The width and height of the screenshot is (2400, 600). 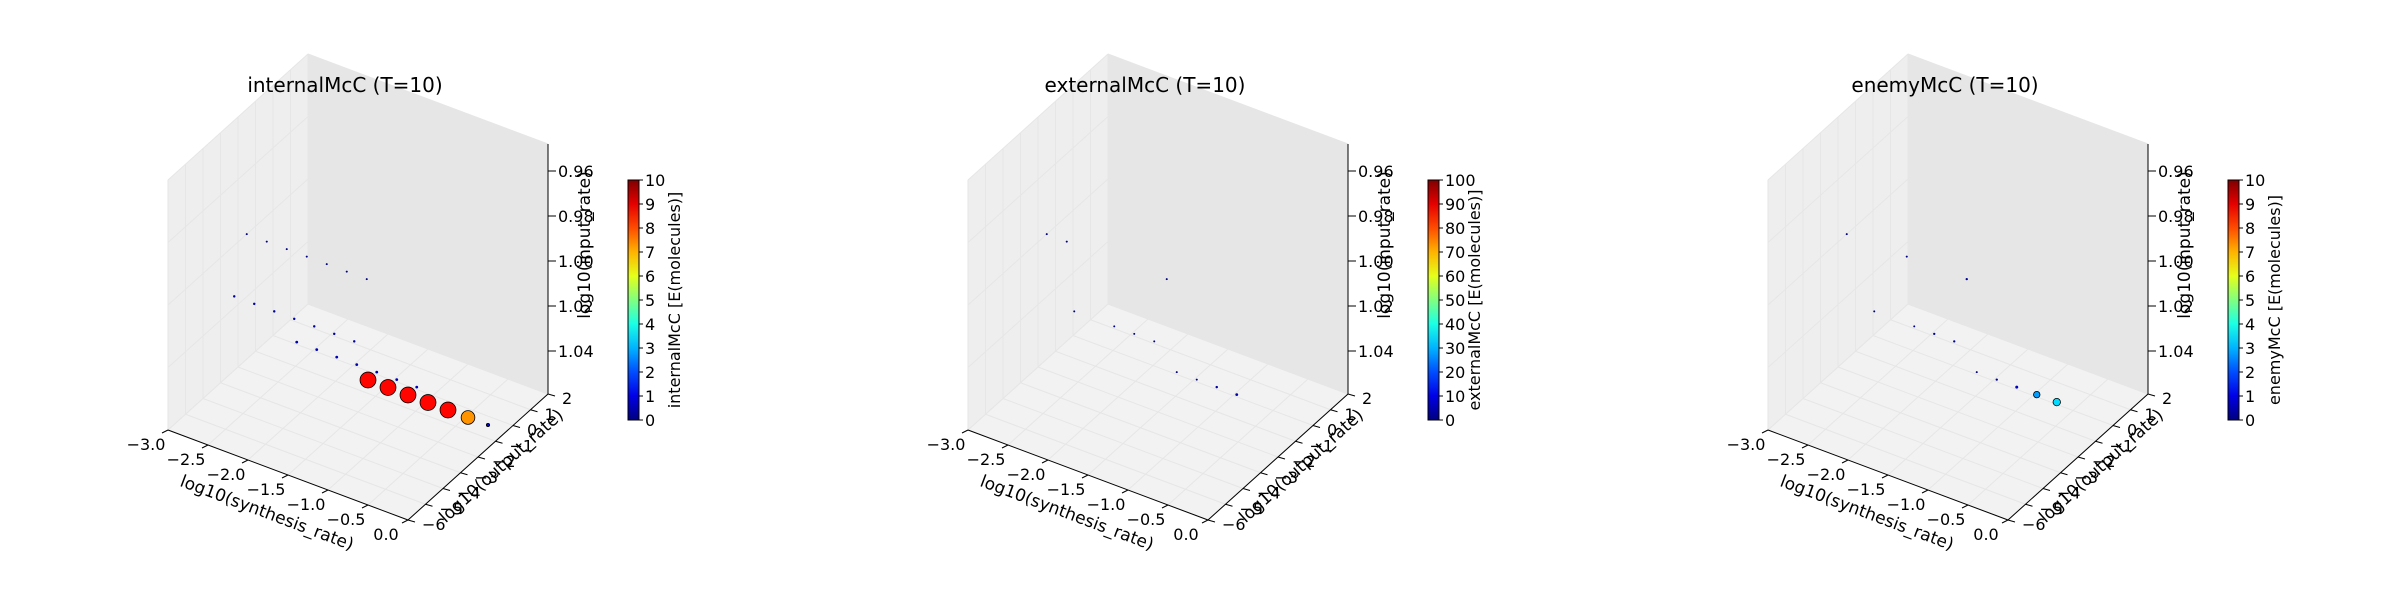 What do you see at coordinates (1455, 204) in the screenshot?
I see `colorbar-tick-label: 90` at bounding box center [1455, 204].